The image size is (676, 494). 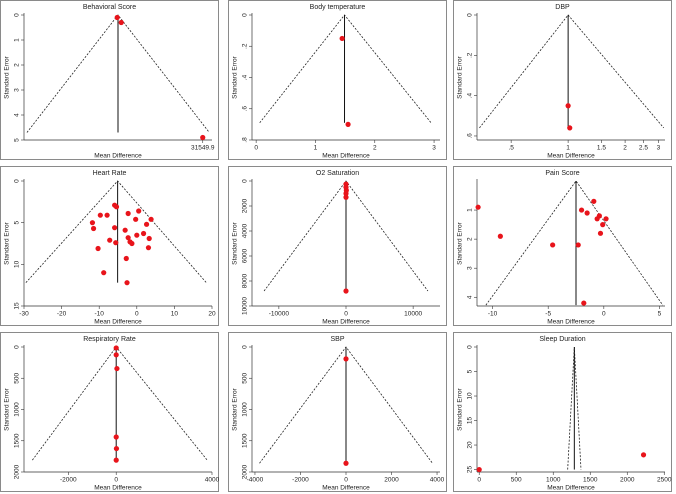 What do you see at coordinates (245, 306) in the screenshot?
I see `y-tick-label: 10000` at bounding box center [245, 306].